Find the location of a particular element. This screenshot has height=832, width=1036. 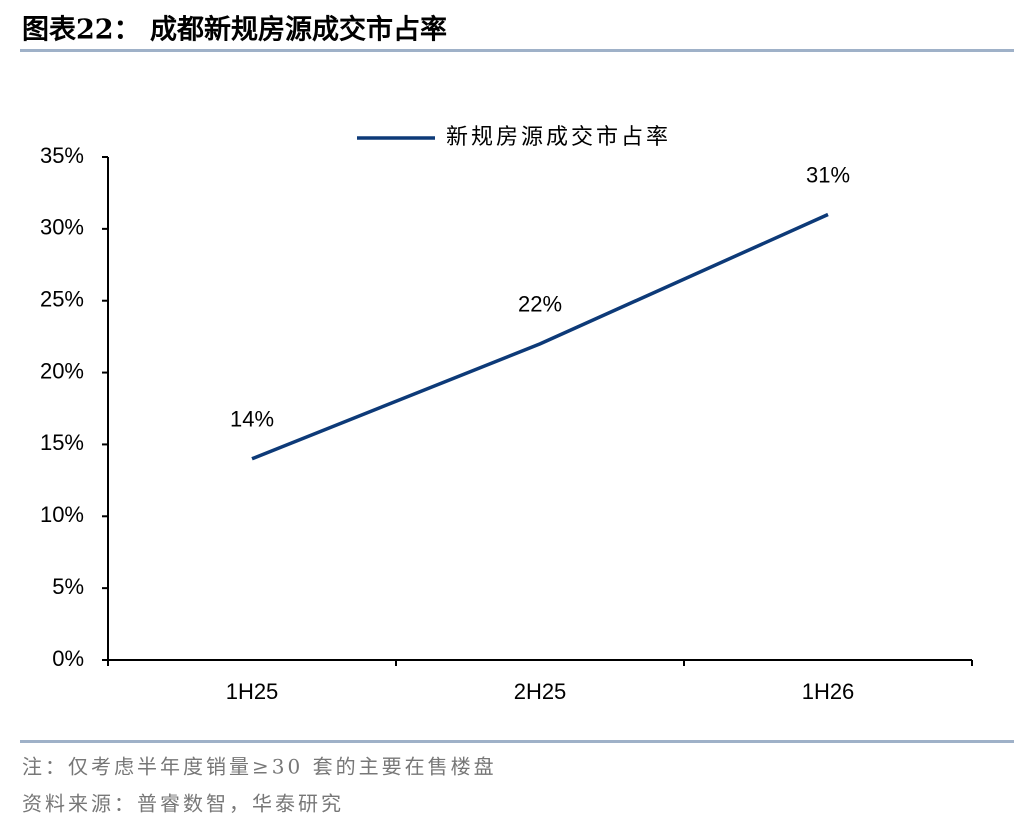

note: 注：仅考虑半年度销量≥30 套的主要在售楼盘 is located at coordinates (259, 767).